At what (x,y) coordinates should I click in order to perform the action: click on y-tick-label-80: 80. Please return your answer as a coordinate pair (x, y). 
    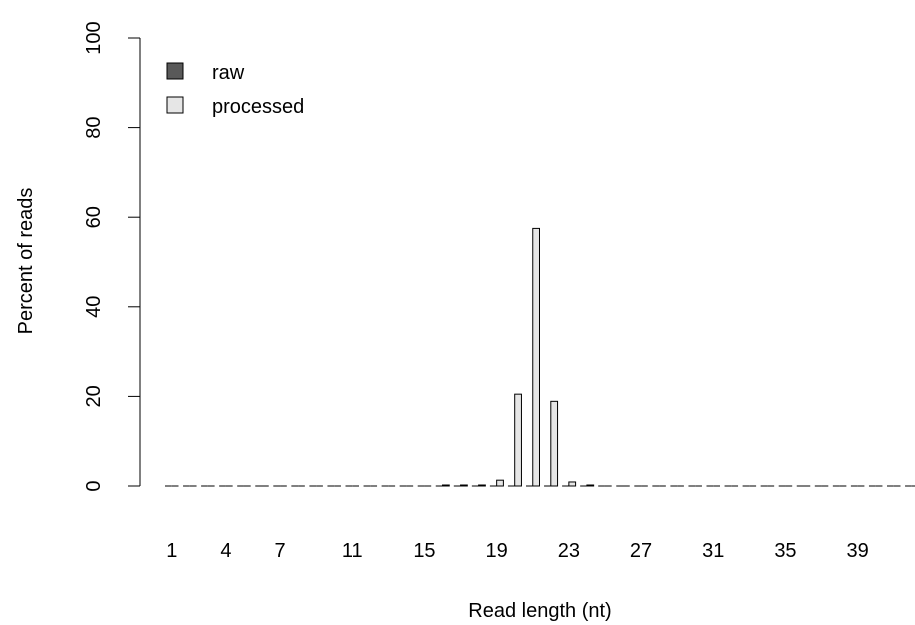
    Looking at the image, I should click on (94, 127).